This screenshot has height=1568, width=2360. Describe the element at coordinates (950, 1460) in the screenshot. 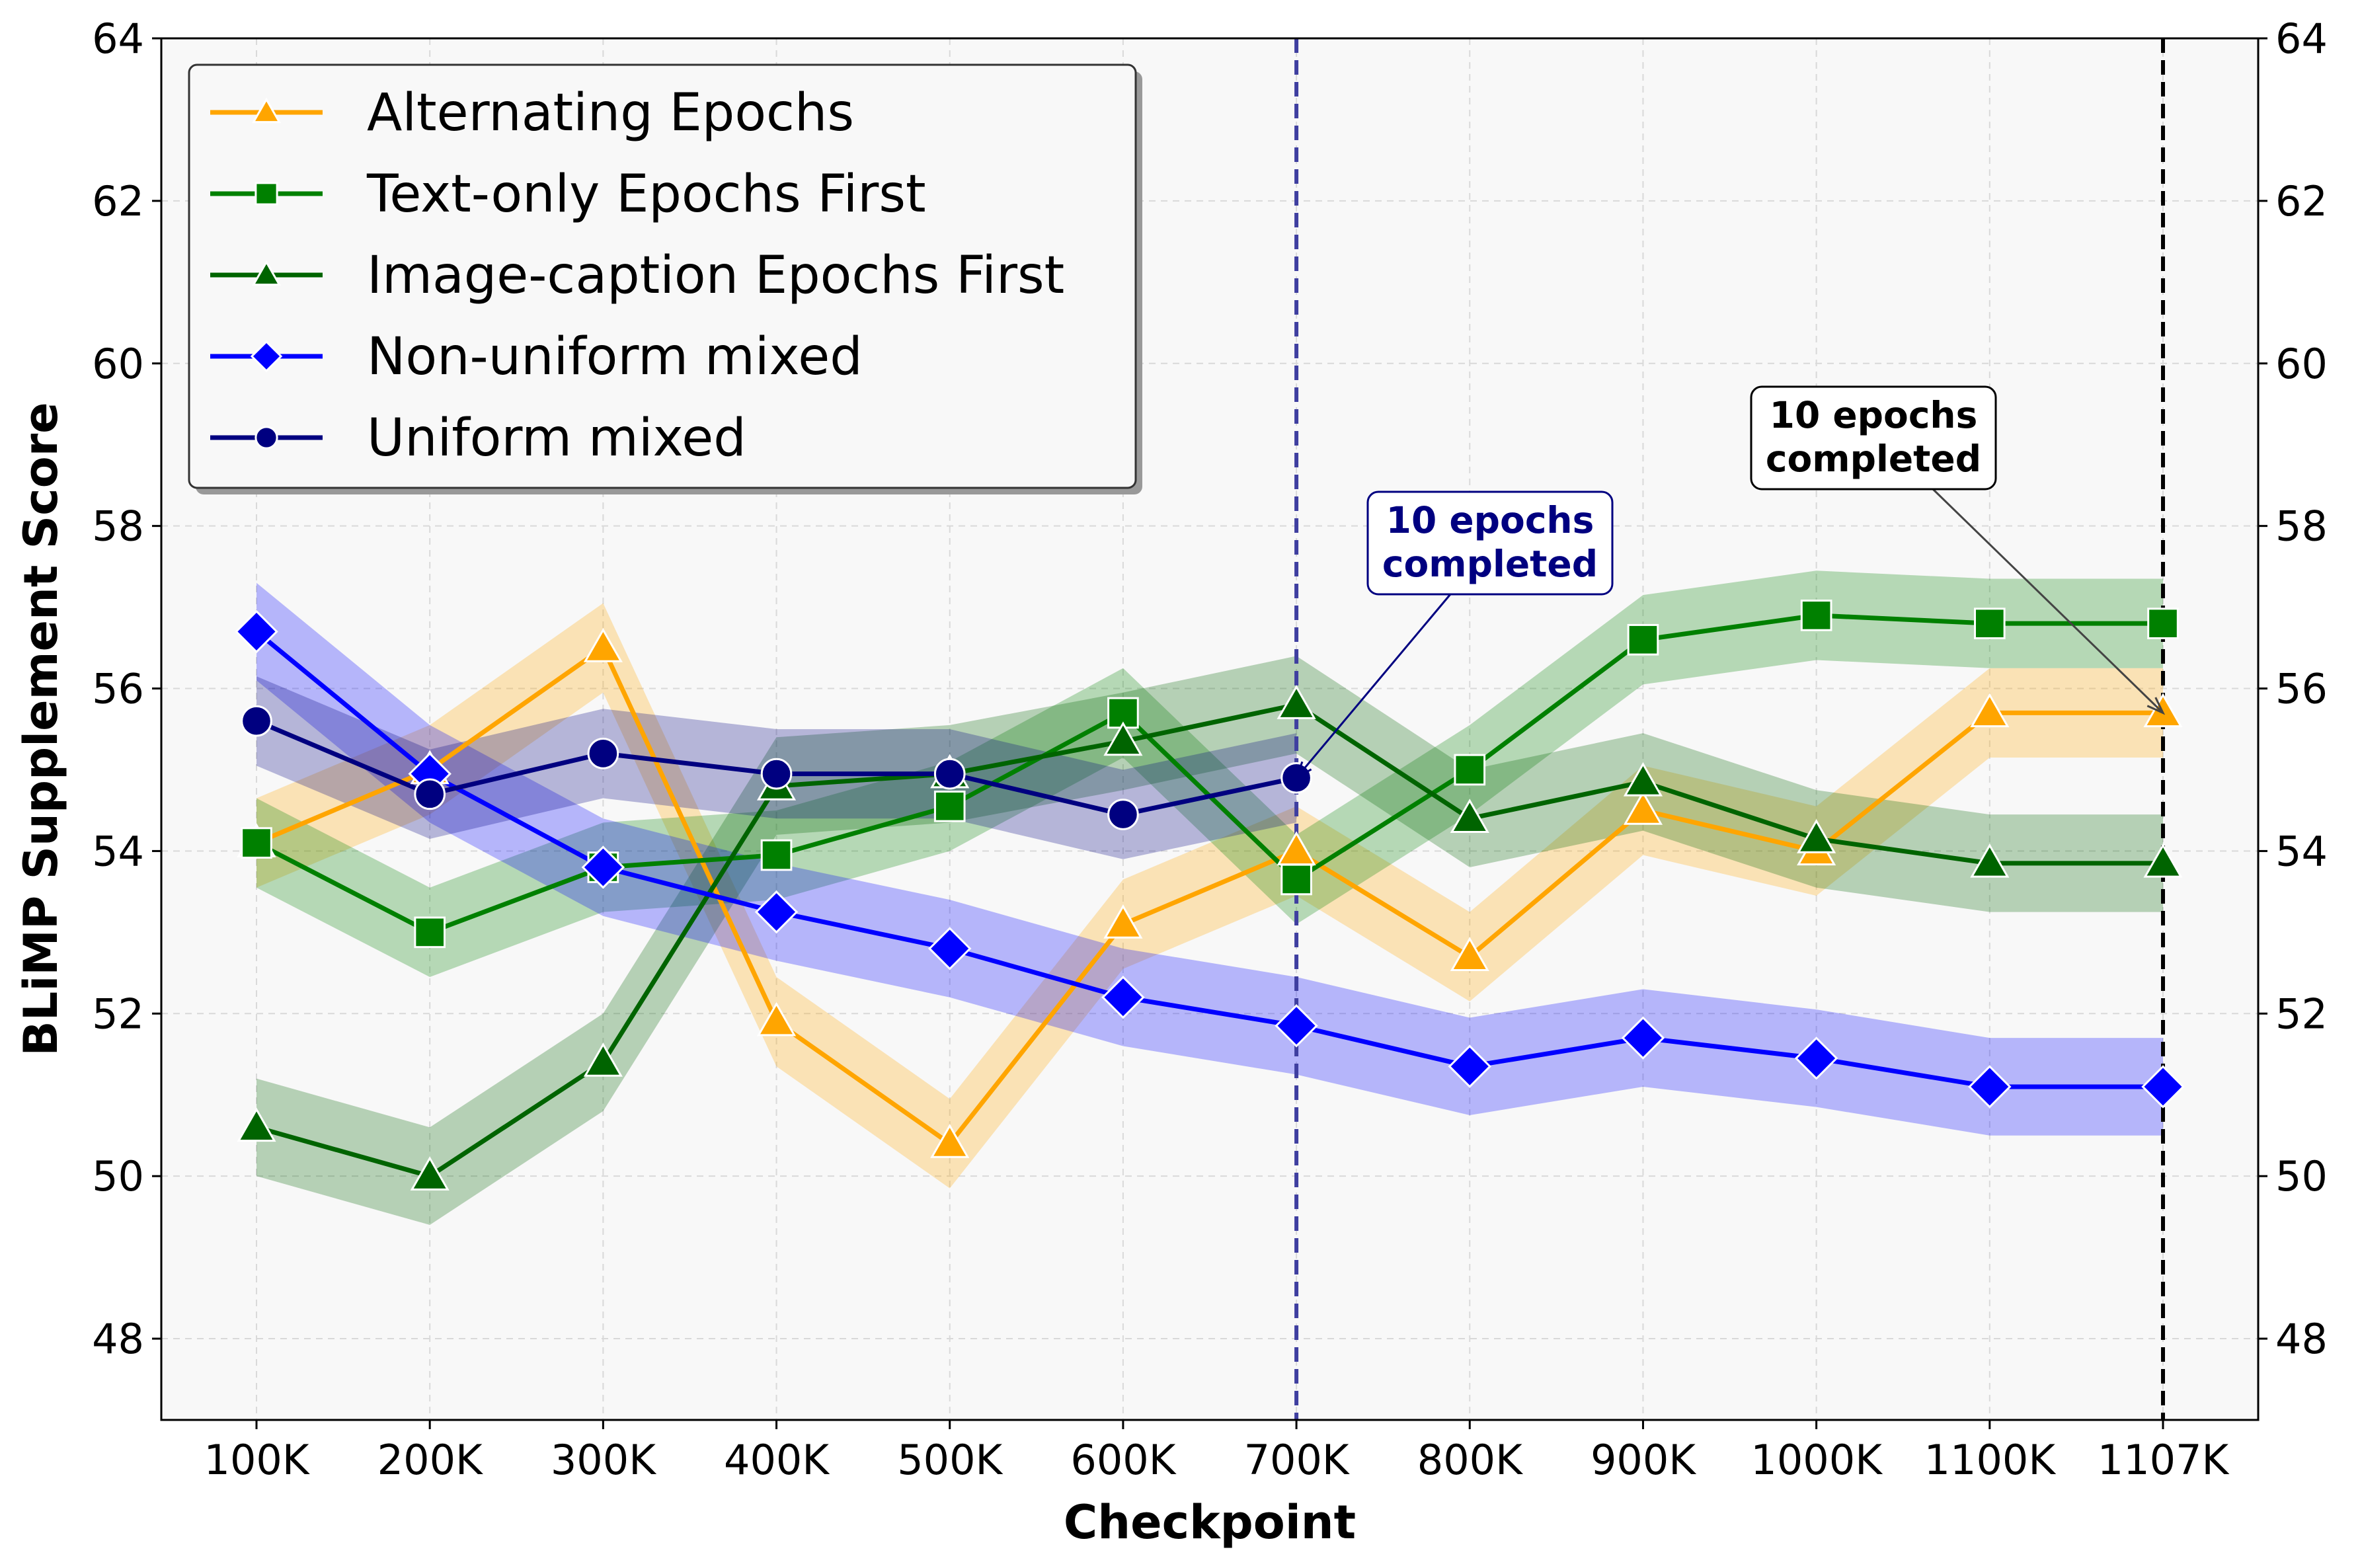

I see `x-tick-label: 500K` at that location.